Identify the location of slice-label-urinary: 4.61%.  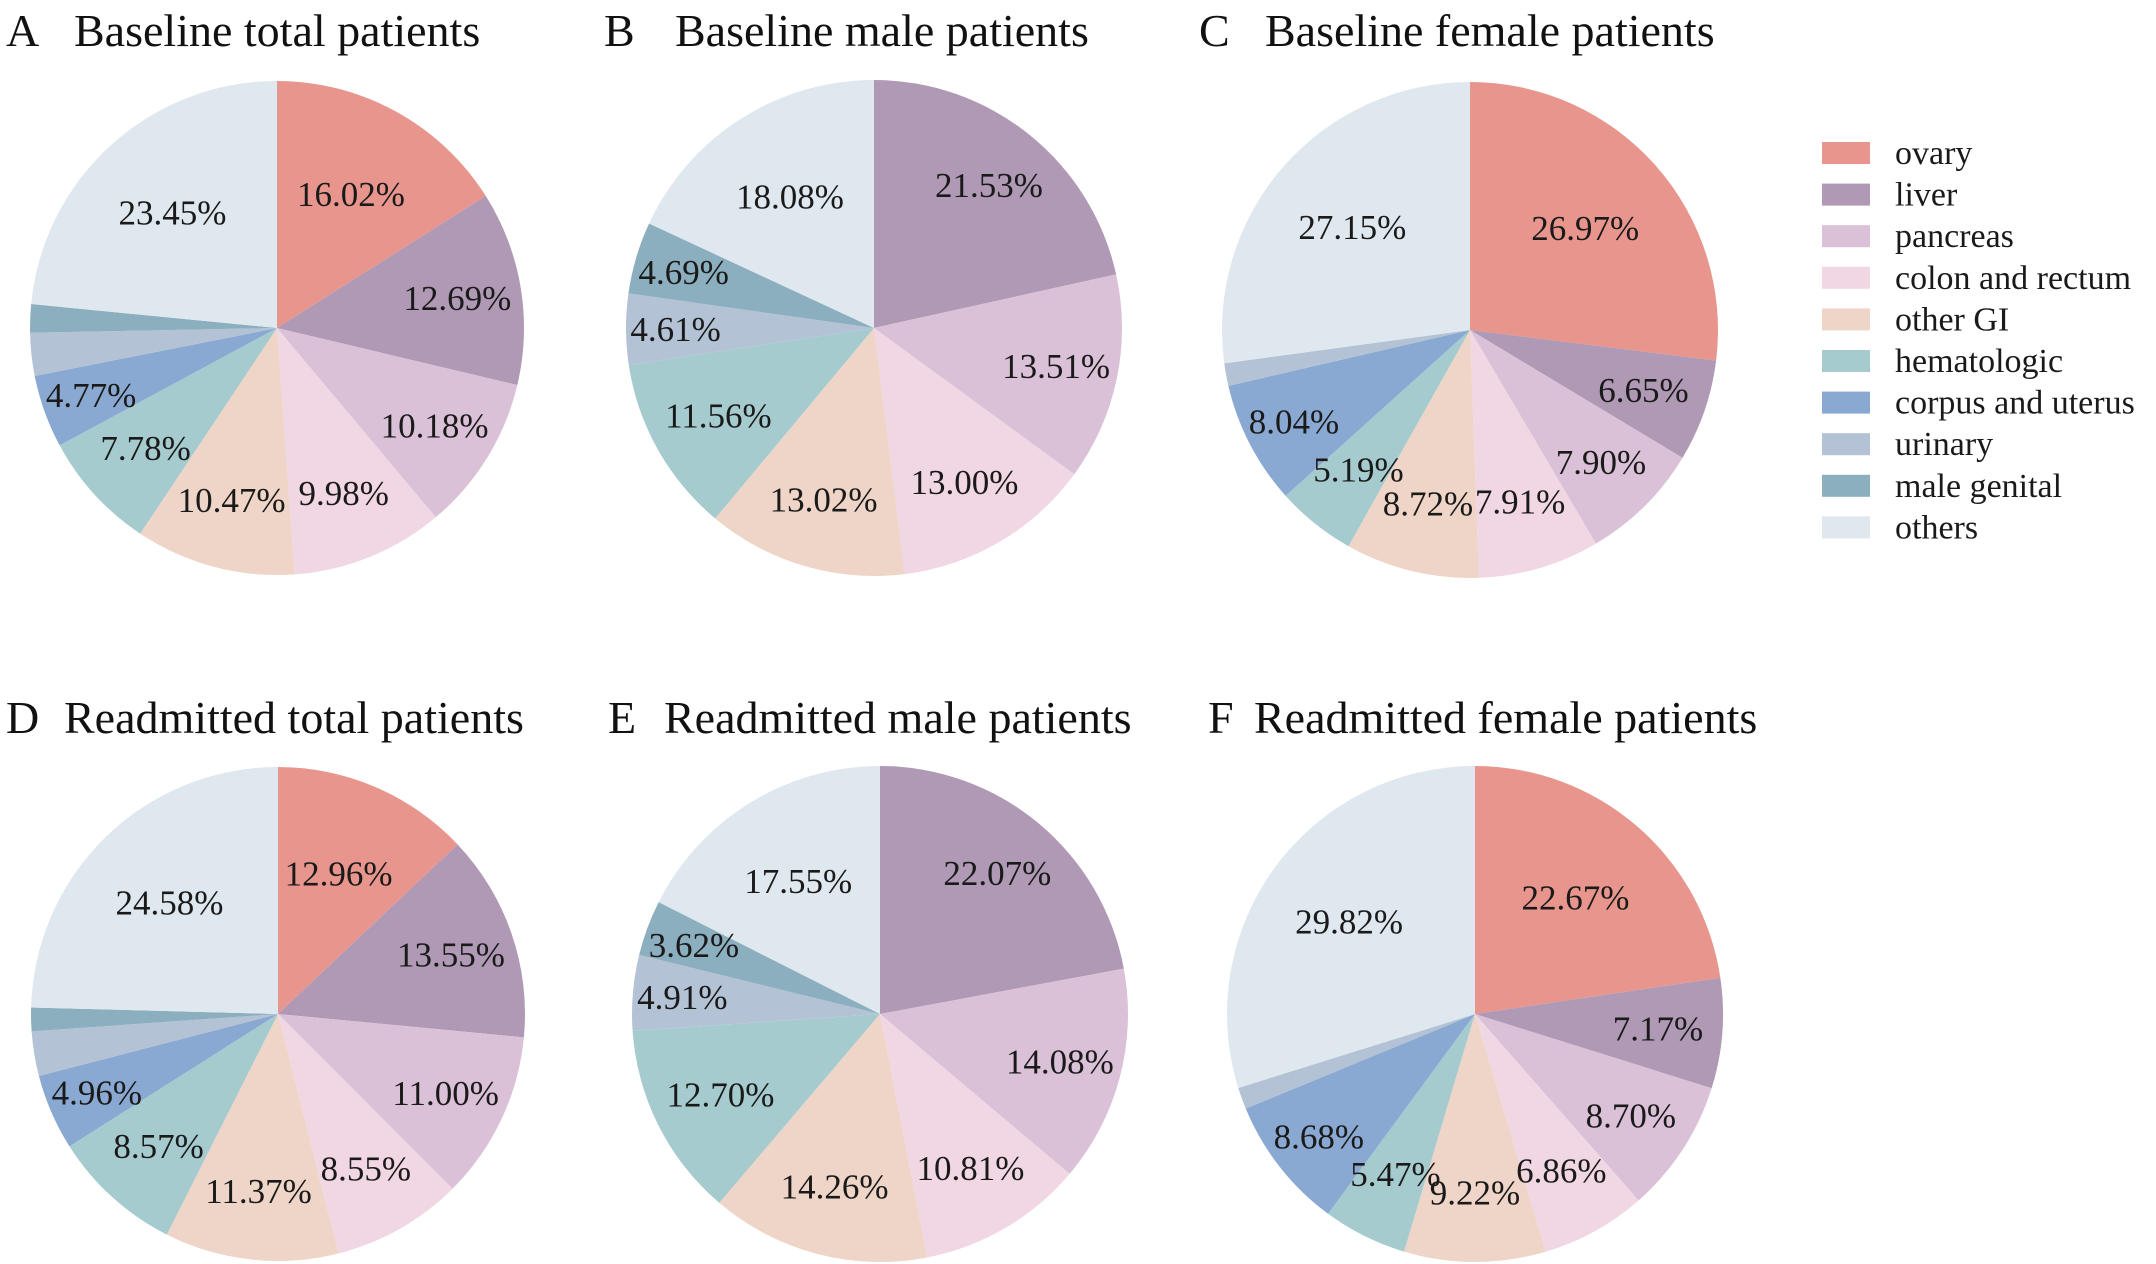
(675, 329).